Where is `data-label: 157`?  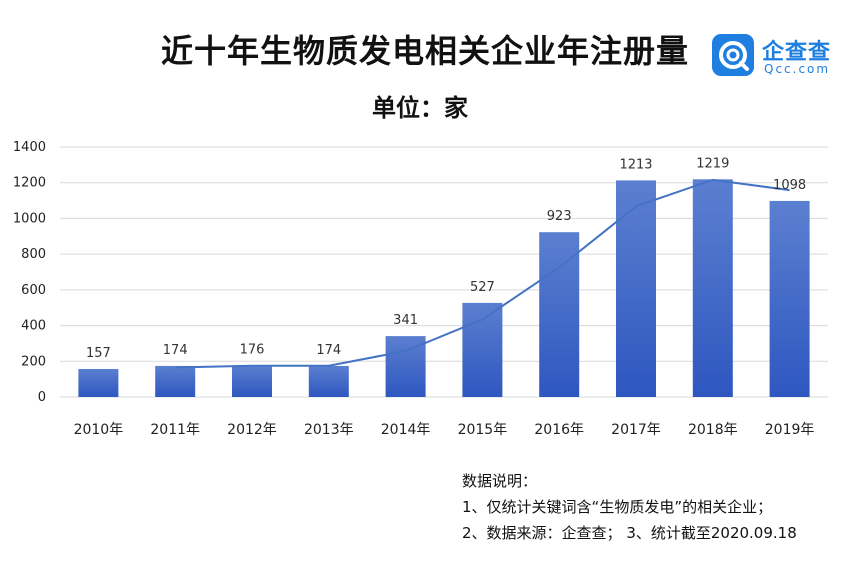
data-label: 157 is located at coordinates (98, 353).